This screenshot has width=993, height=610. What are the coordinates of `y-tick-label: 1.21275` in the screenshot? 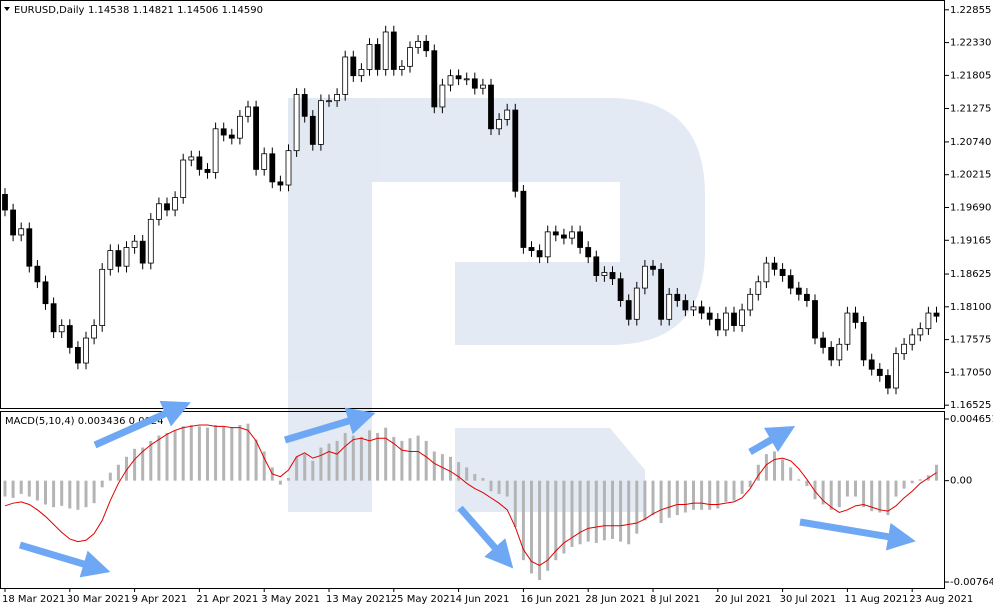 It's located at (970, 108).